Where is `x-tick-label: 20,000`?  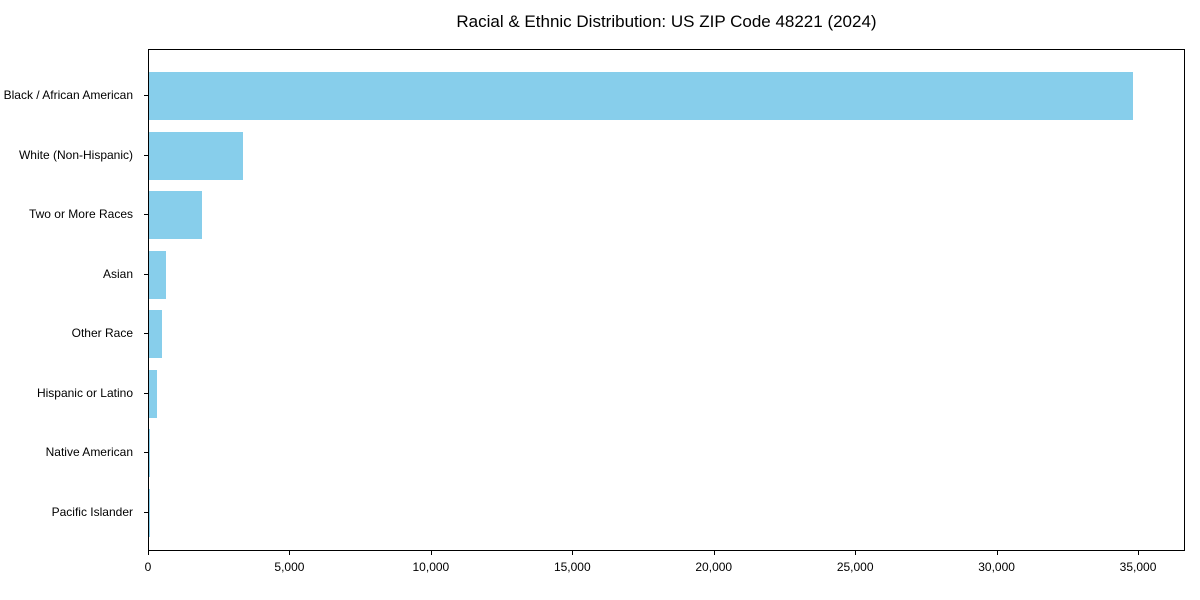
x-tick-label: 20,000 is located at coordinates (714, 567).